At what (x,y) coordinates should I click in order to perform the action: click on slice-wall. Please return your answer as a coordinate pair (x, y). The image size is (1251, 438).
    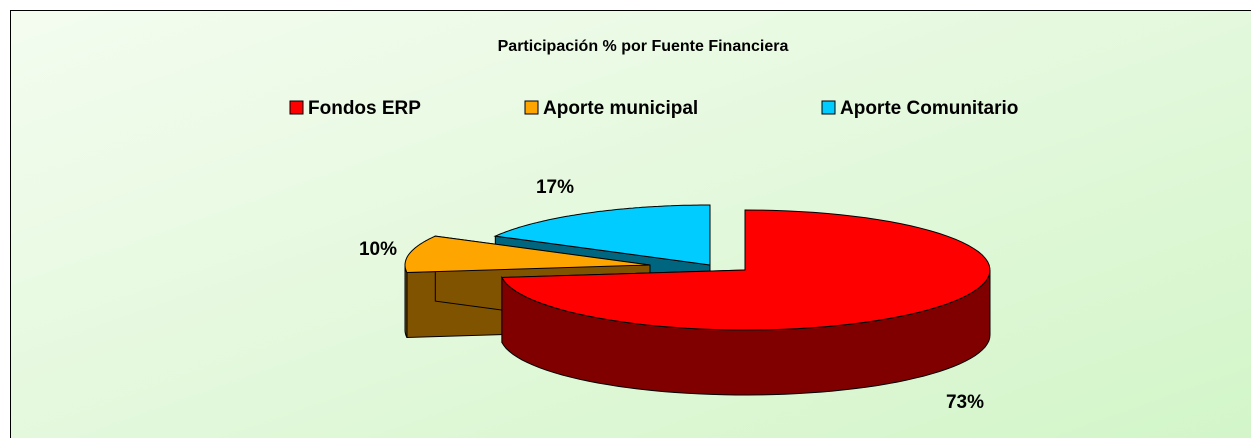
    Looking at the image, I should click on (406, 301).